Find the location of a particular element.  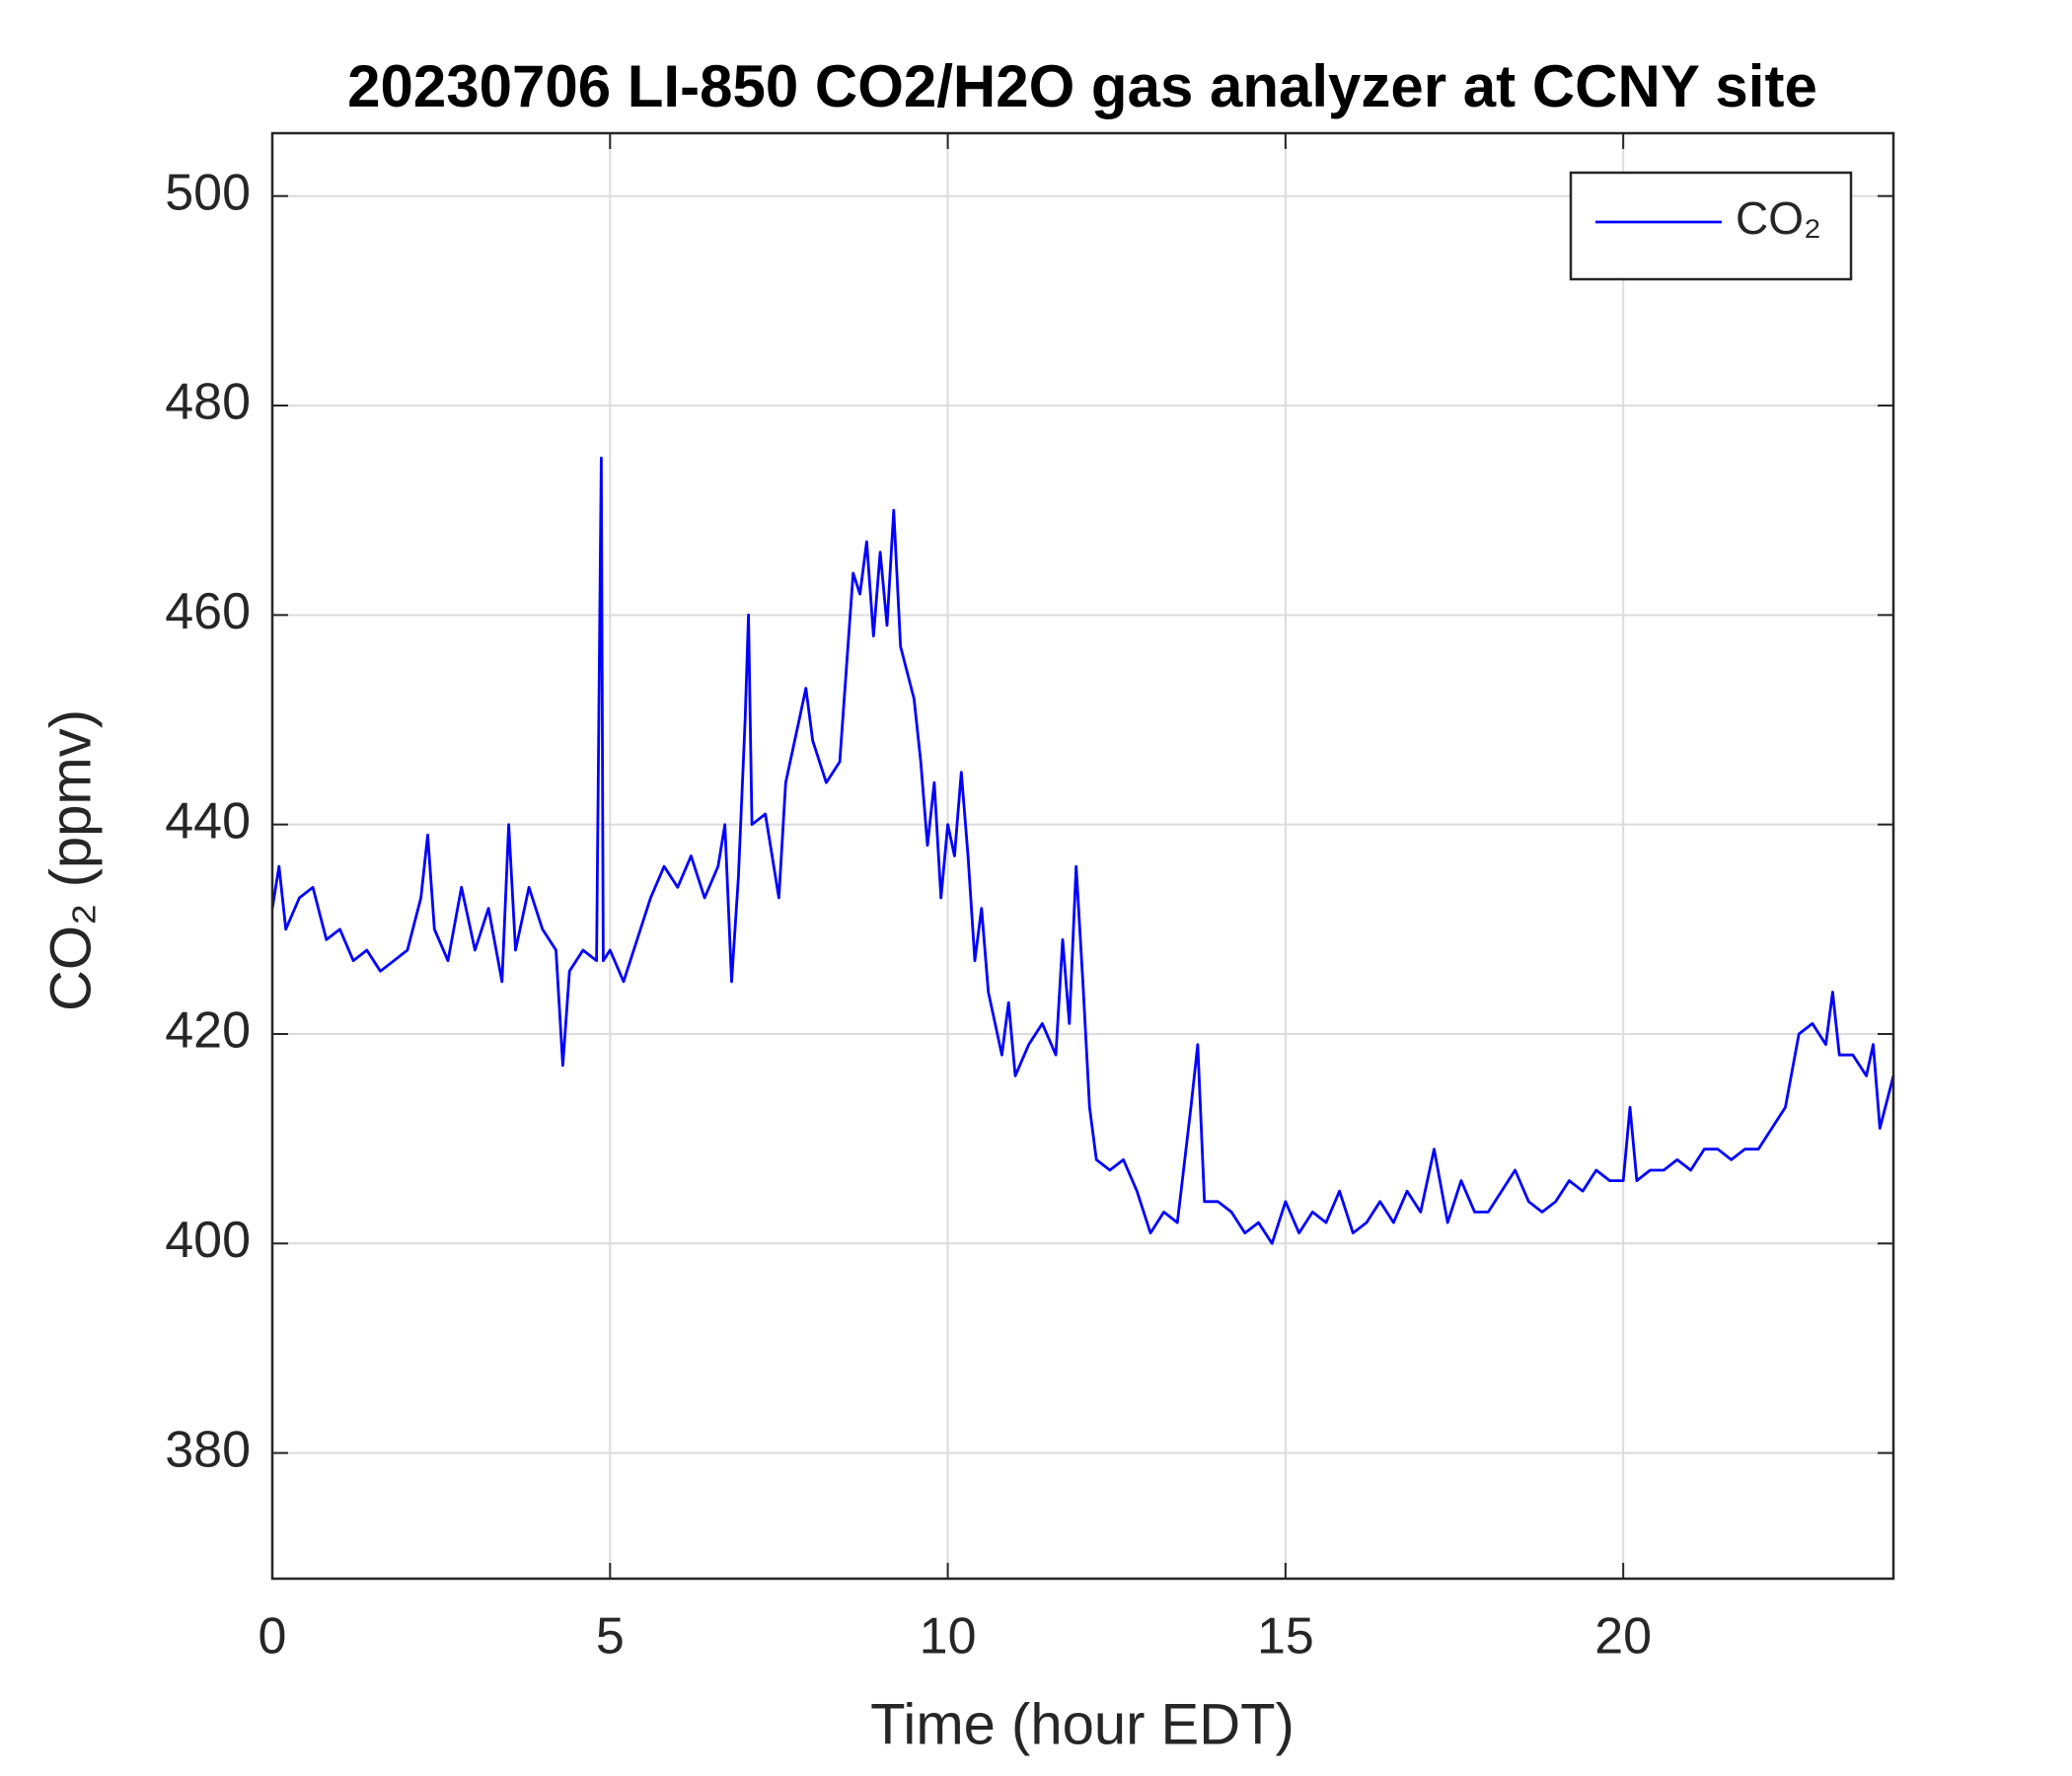

y-tick-label: 460 is located at coordinates (208, 611).